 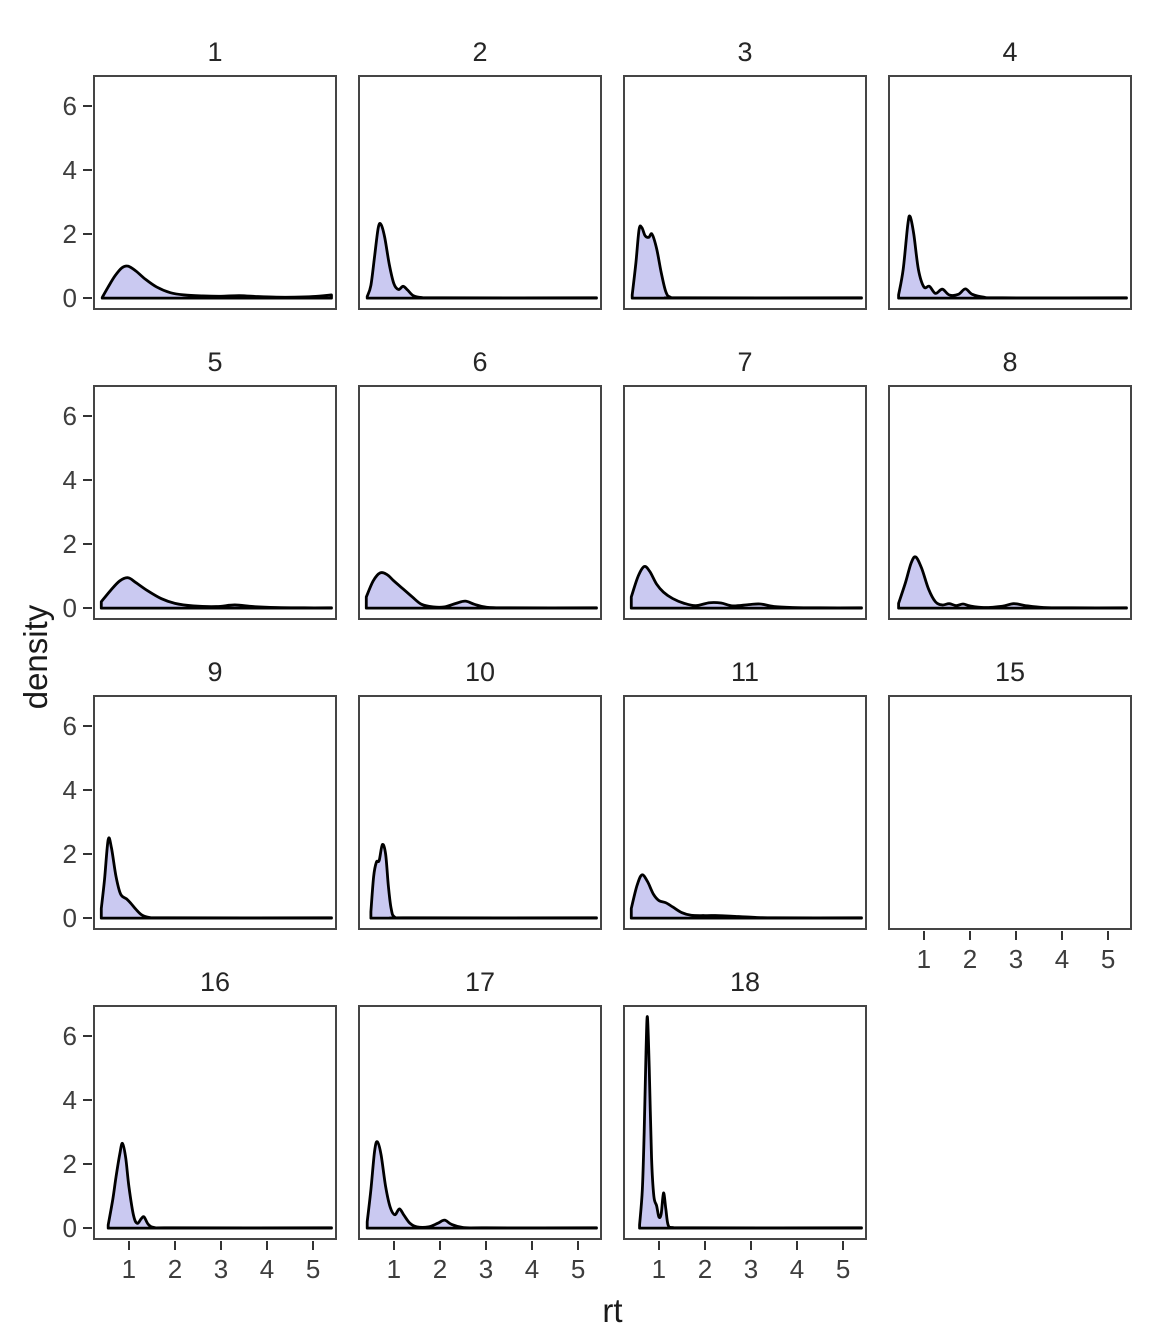 I want to click on y-tick-label: 4, so click(x=69, y=790).